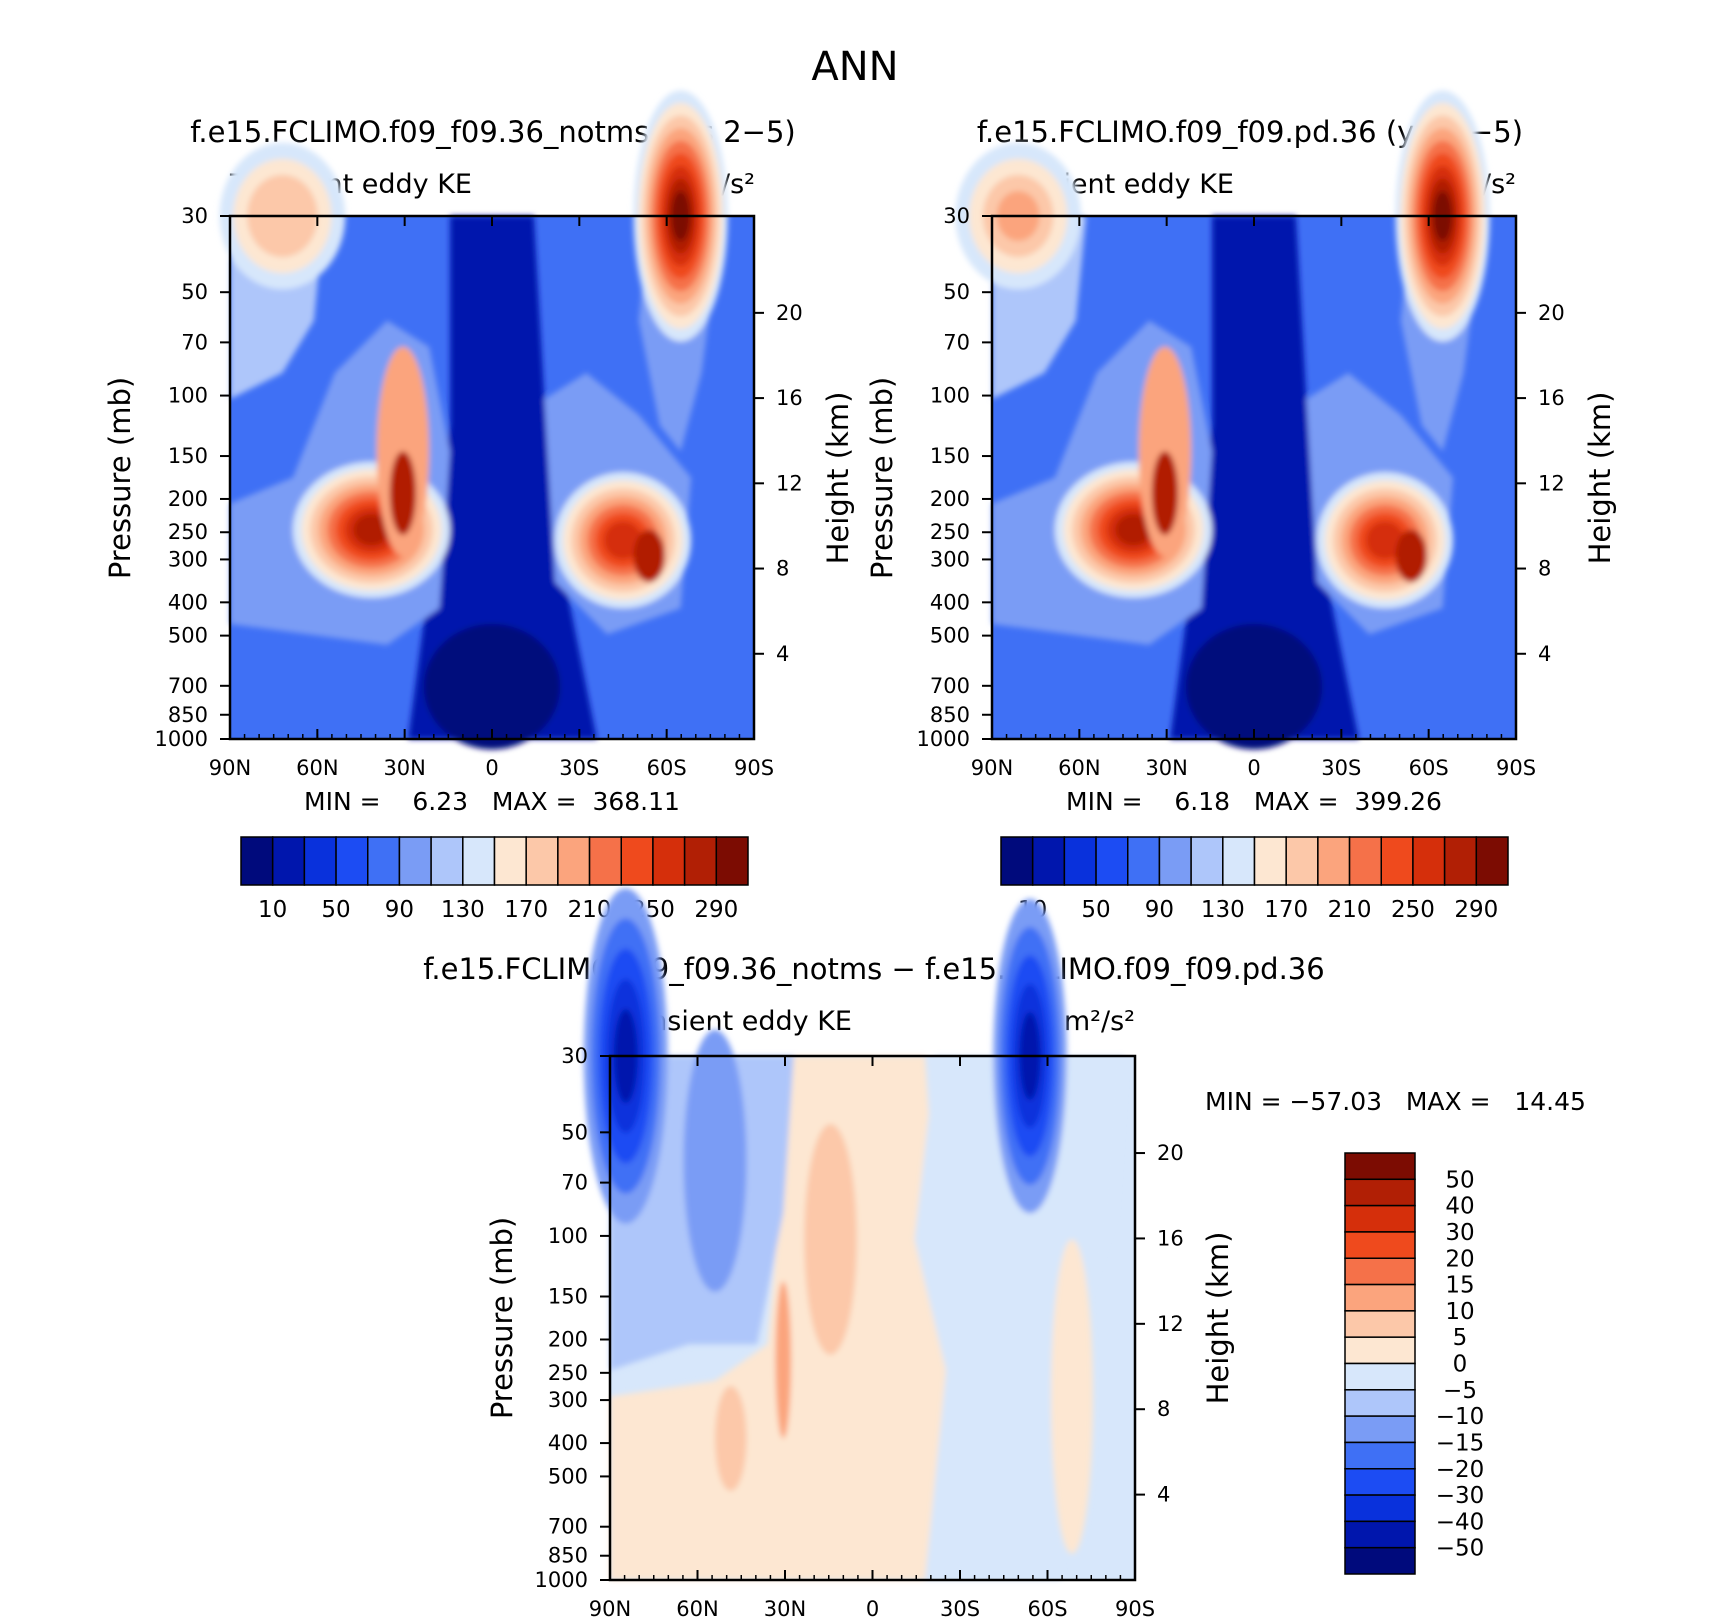 This screenshot has width=1710, height=1617. What do you see at coordinates (1163, 1409) in the screenshot?
I see `y2-tick-label: 8` at bounding box center [1163, 1409].